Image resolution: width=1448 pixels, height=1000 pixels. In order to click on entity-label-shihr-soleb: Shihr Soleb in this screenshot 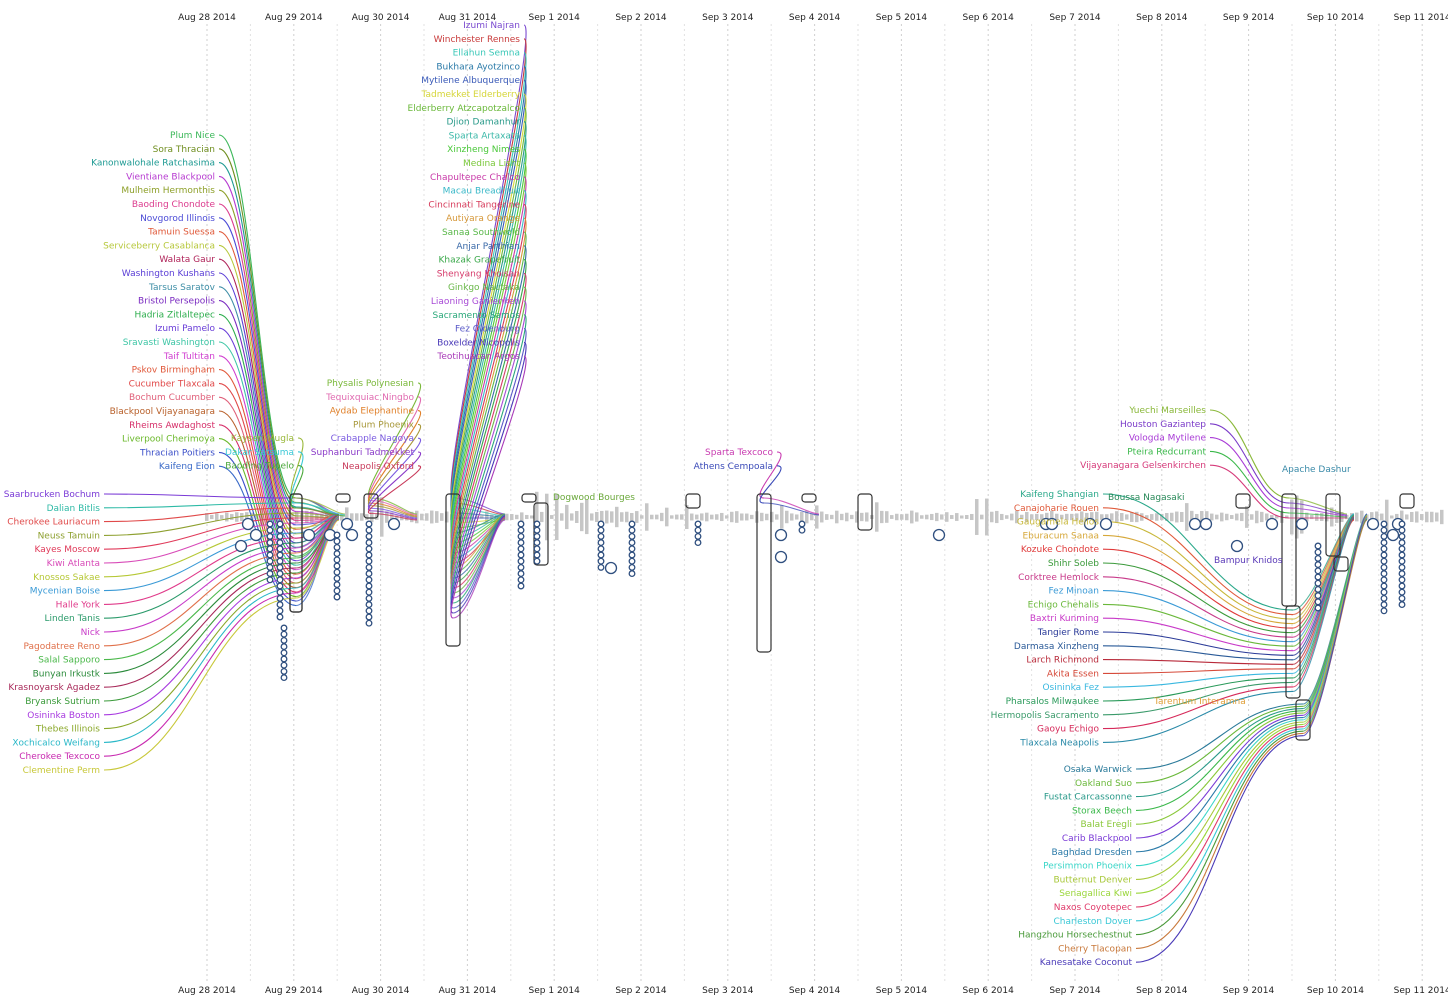, I will do `click(1073, 564)`.